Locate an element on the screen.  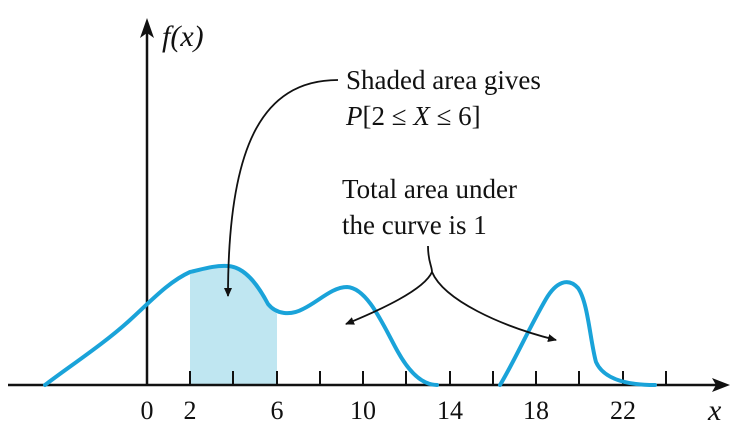
y-axis-arrow-icon is located at coordinates (147, 28).